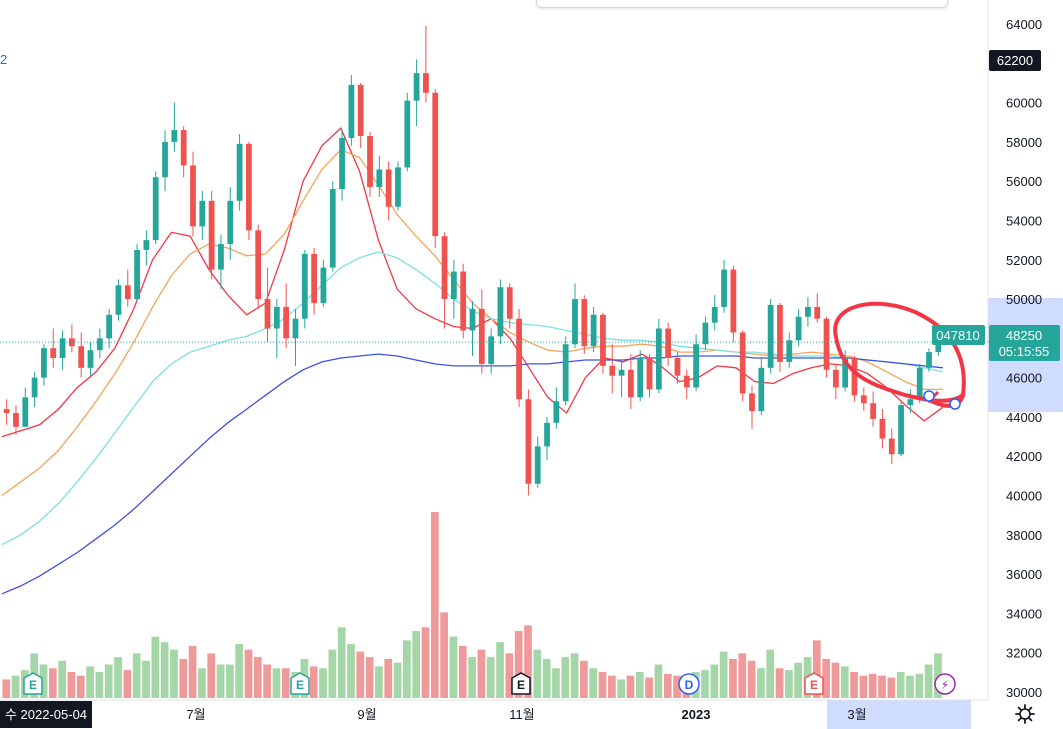 This screenshot has height=729, width=1063. Describe the element at coordinates (1024, 653) in the screenshot. I see `price-tick-label: 32000` at that location.